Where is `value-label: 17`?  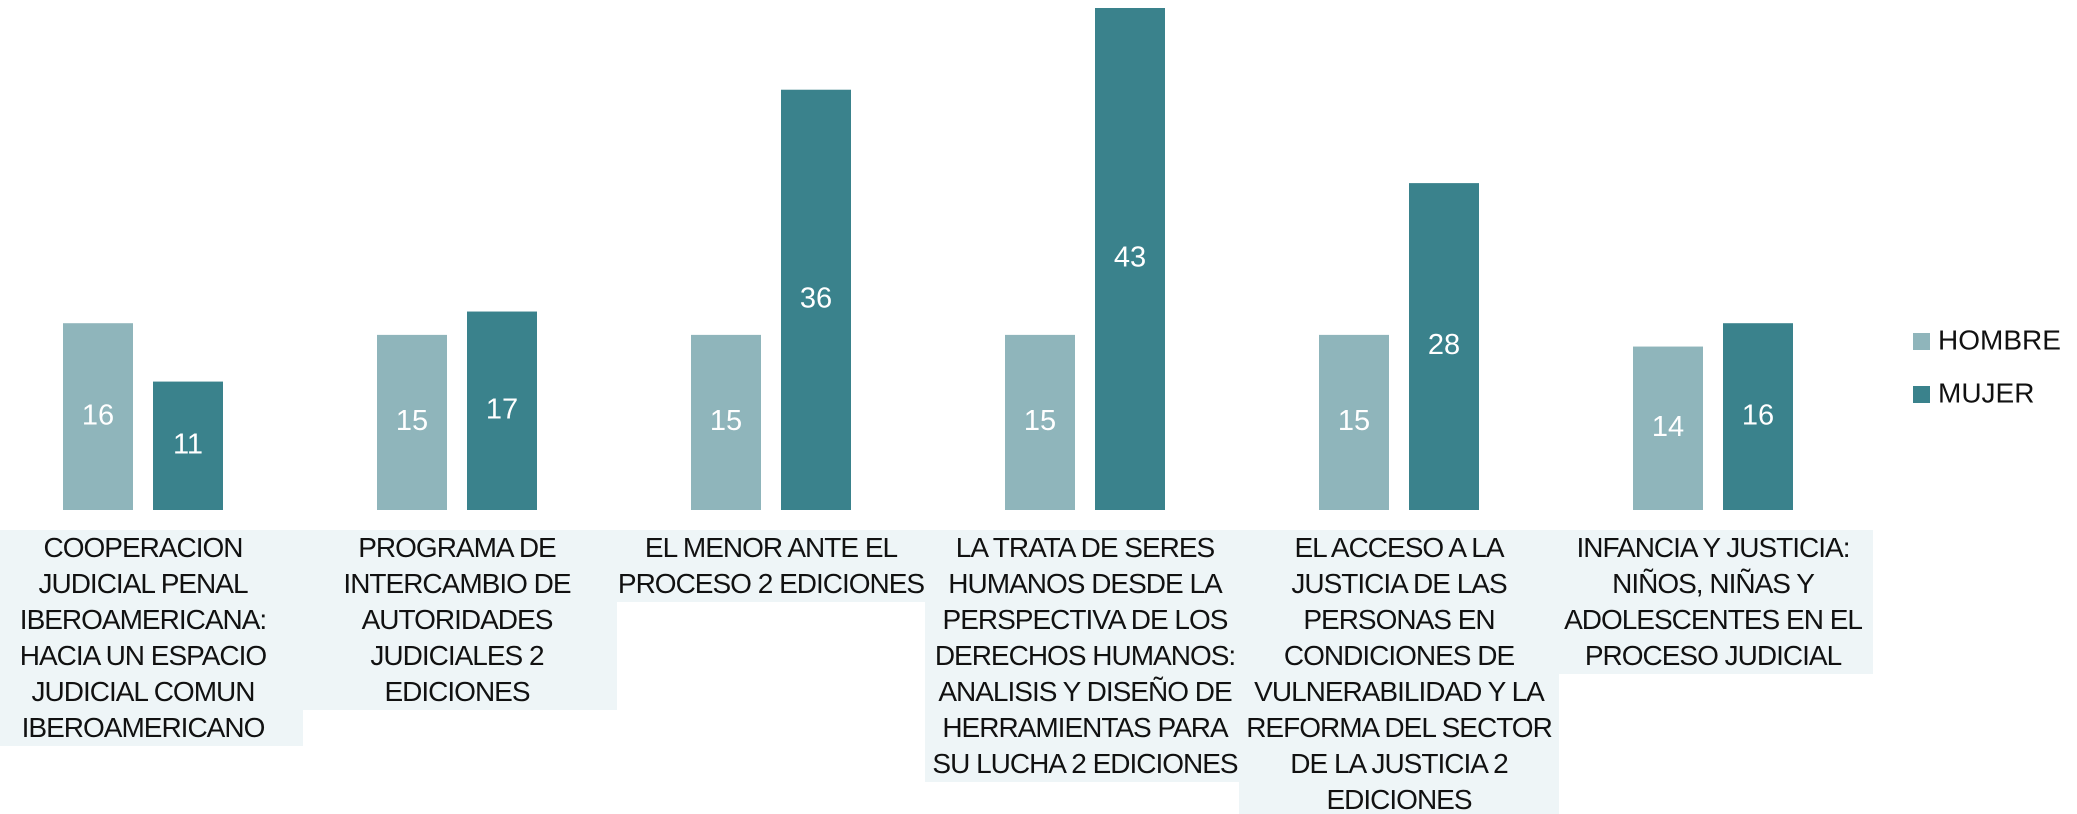 value-label: 17 is located at coordinates (502, 409).